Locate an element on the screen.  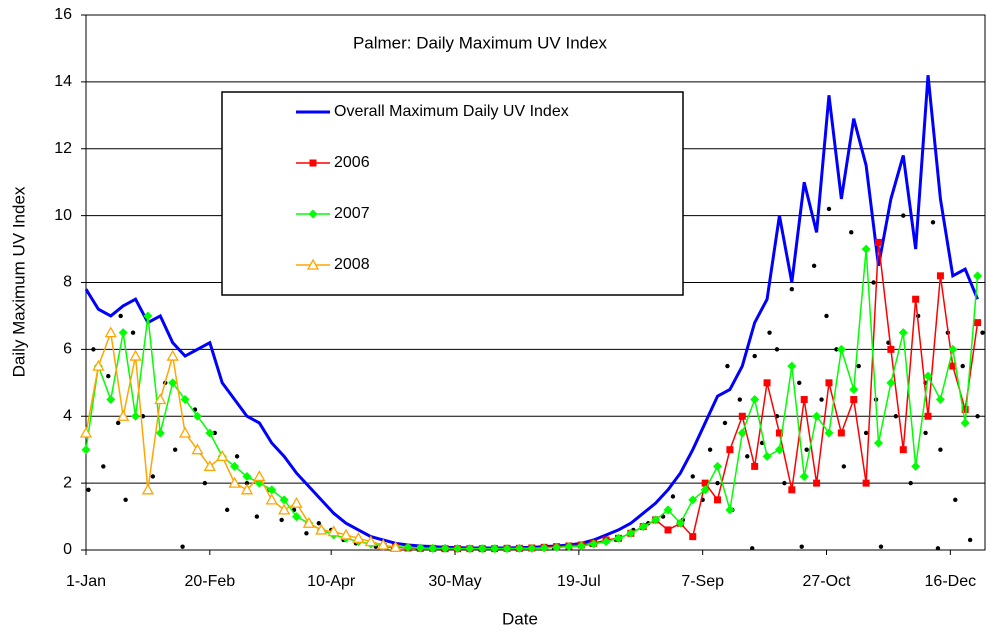
x-tick-label: 19-Jul is located at coordinates (579, 581).